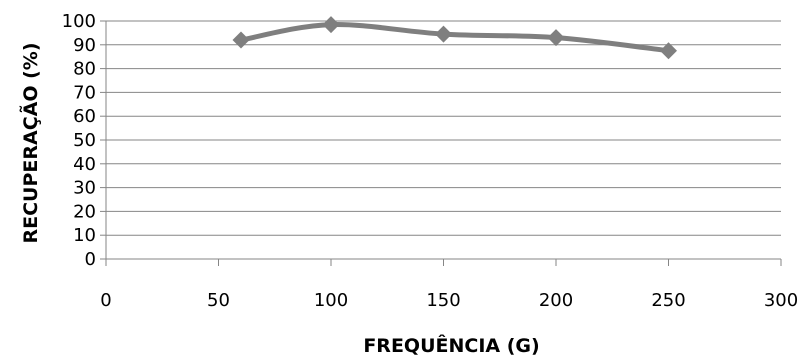  Describe the element at coordinates (668, 300) in the screenshot. I see `x-tick-label: 250` at that location.